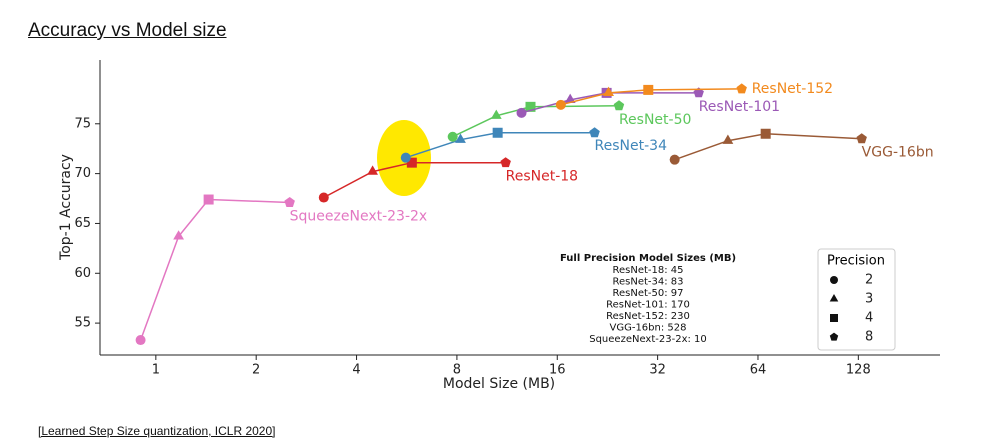 The image size is (983, 447). What do you see at coordinates (856, 299) in the screenshot?
I see `legend-box` at bounding box center [856, 299].